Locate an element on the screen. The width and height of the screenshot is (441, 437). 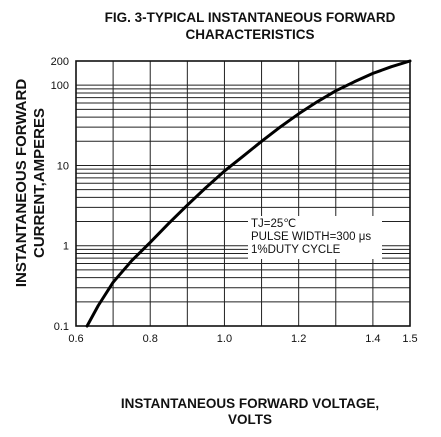
chart-title-line2: CHARACTERISTICS is located at coordinates (250, 34).